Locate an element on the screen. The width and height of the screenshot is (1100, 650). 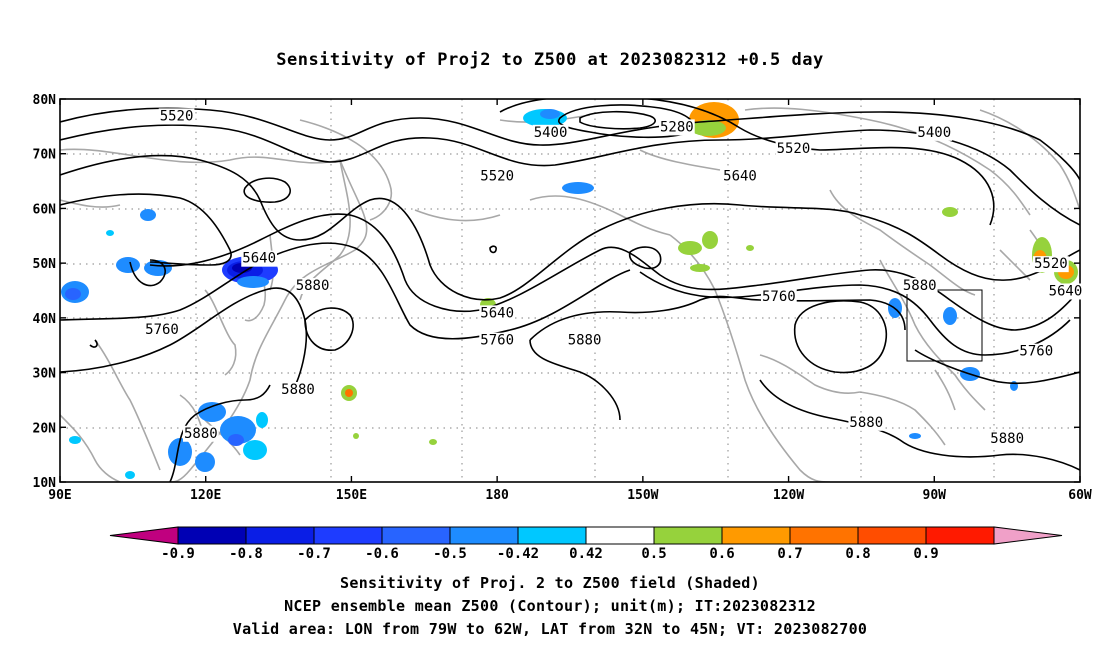
colorbar-label: -0.8 is located at coordinates (246, 554).